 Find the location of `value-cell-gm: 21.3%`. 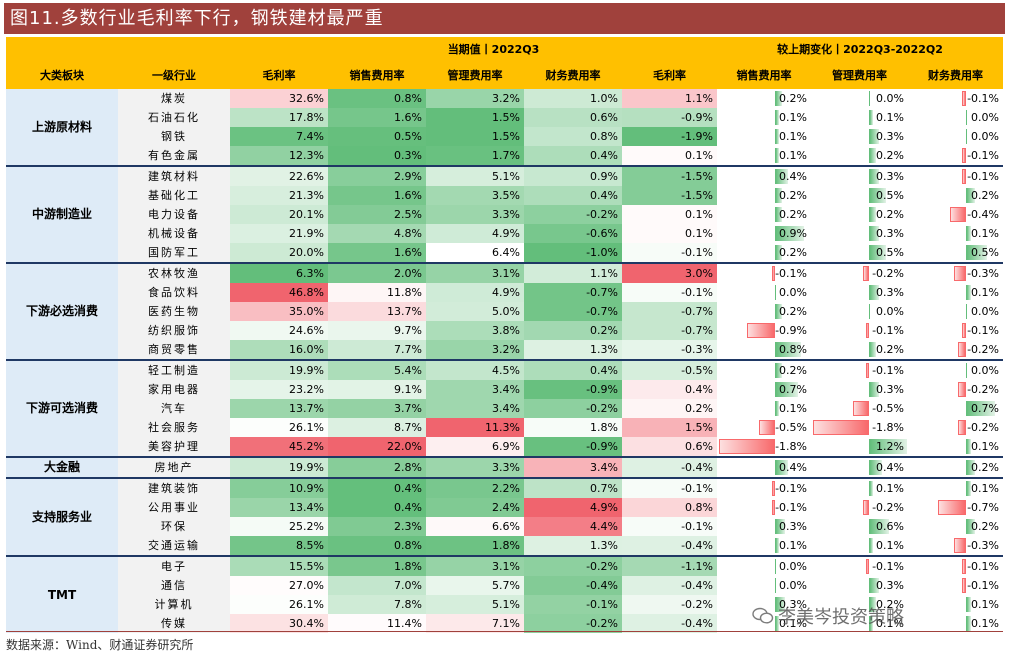

value-cell-gm: 21.3% is located at coordinates (279, 195).